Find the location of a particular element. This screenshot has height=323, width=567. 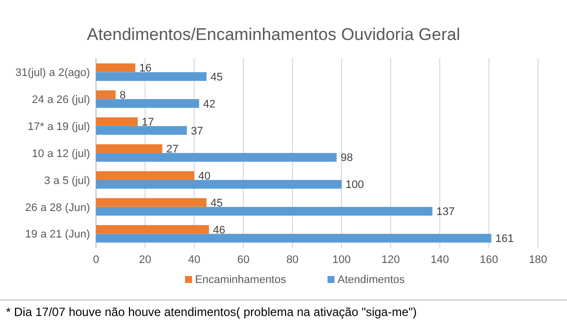

x-tick-label: 120 is located at coordinates (390, 260).